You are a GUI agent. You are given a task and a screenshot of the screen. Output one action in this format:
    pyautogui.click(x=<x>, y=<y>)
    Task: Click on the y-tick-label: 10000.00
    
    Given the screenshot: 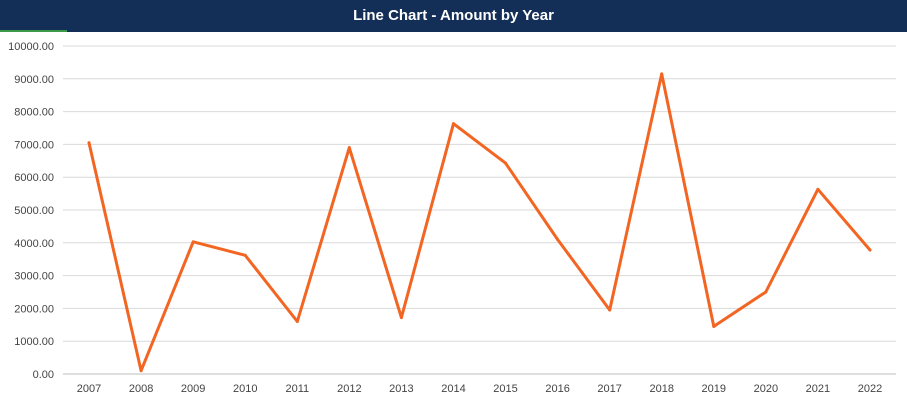 What is the action you would take?
    pyautogui.click(x=31, y=47)
    